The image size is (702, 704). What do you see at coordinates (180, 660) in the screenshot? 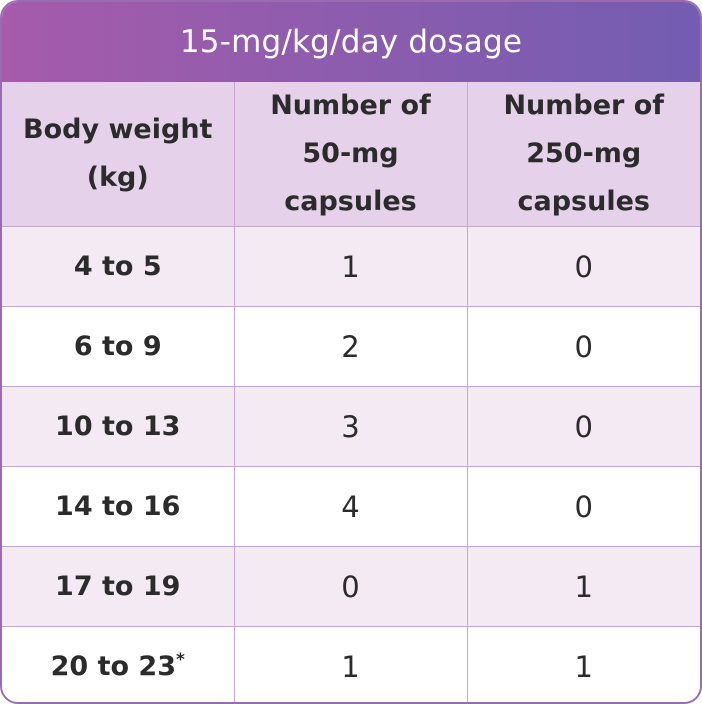
I see `footnote-marker: *` at bounding box center [180, 660].